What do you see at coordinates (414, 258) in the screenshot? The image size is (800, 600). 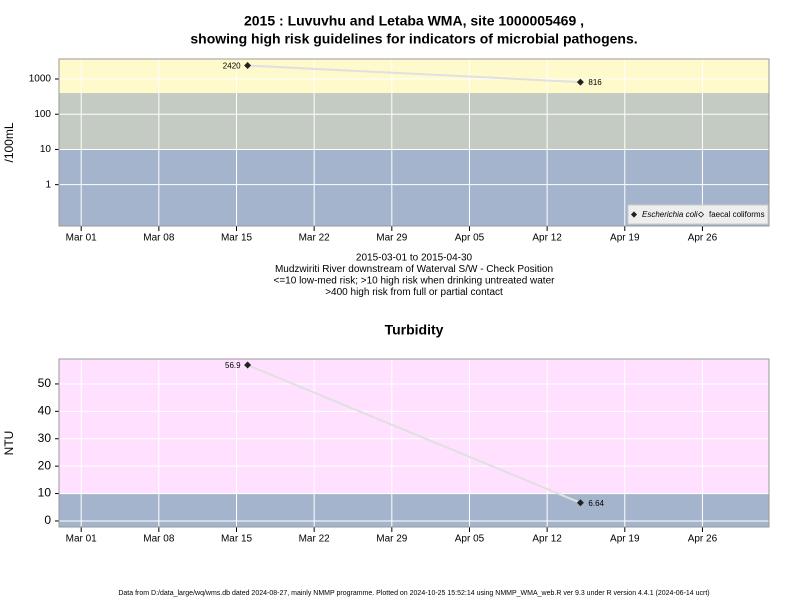 I see `chart-note: 2015-03-01 to 2015-04-30` at bounding box center [414, 258].